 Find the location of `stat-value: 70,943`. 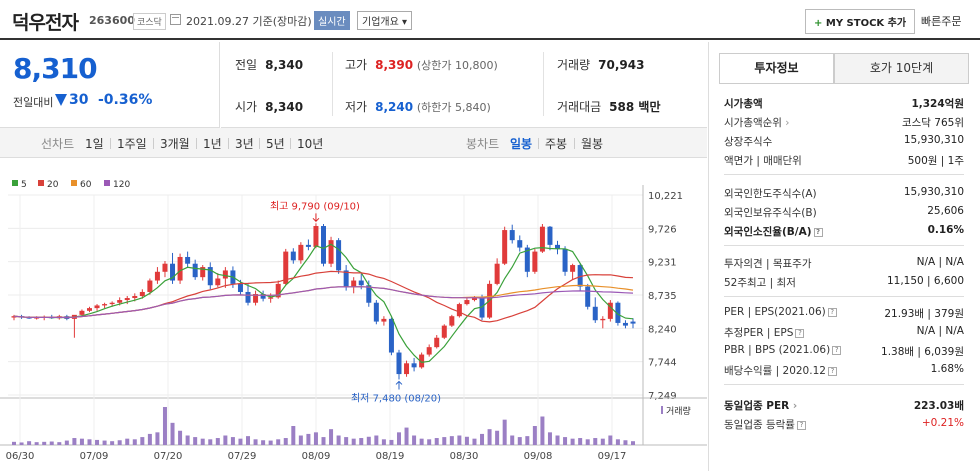

stat-value: 70,943 is located at coordinates (621, 65).